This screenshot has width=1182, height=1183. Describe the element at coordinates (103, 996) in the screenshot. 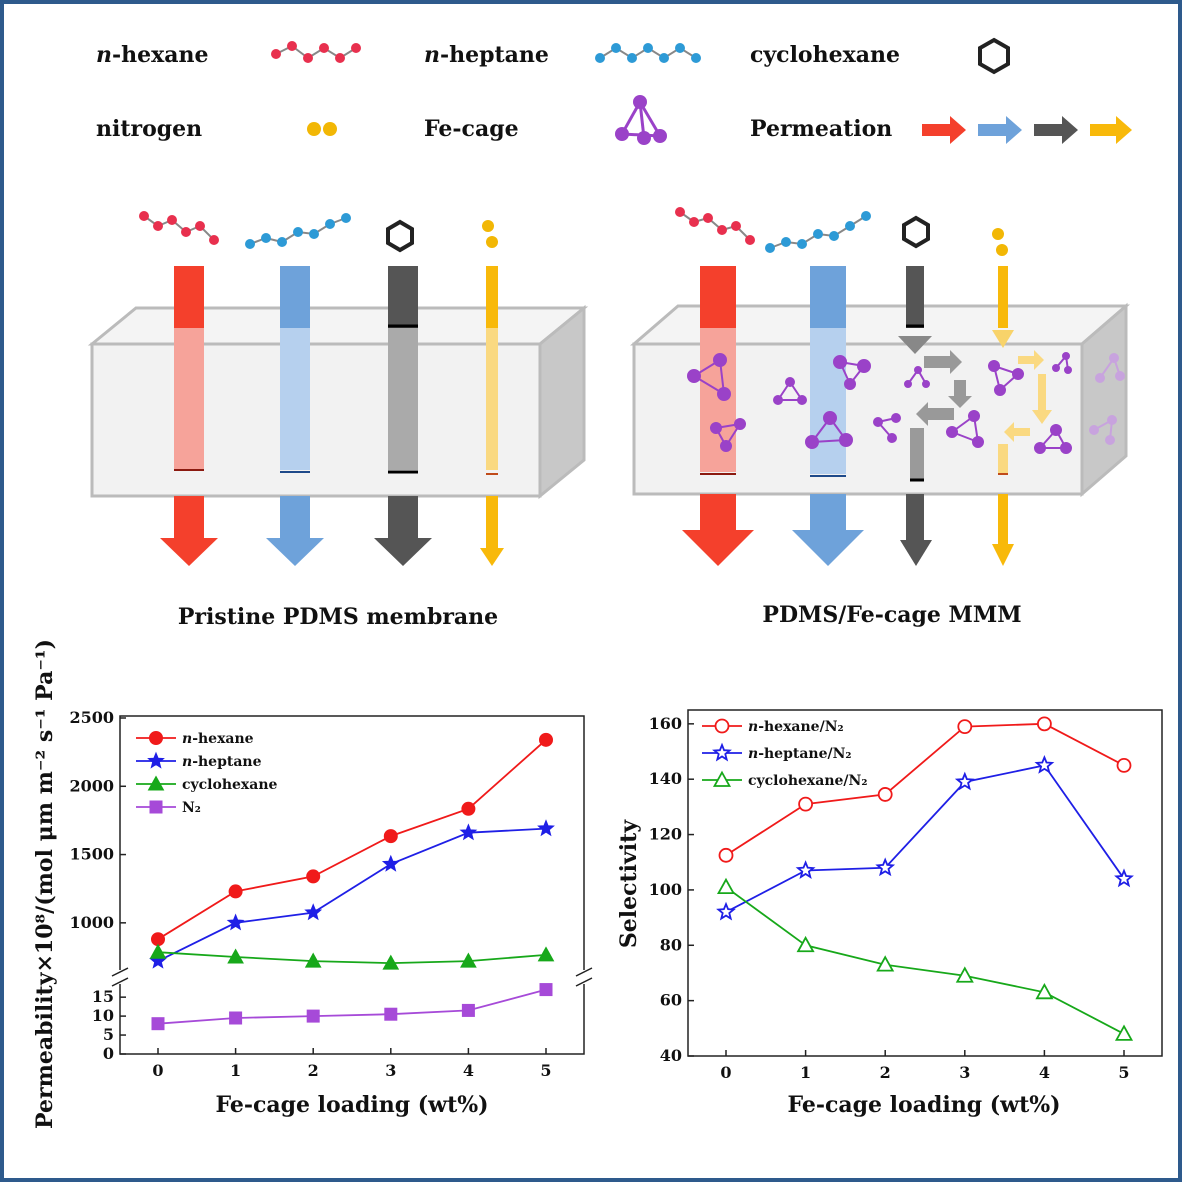

I see `y-tick-label: 15` at that location.